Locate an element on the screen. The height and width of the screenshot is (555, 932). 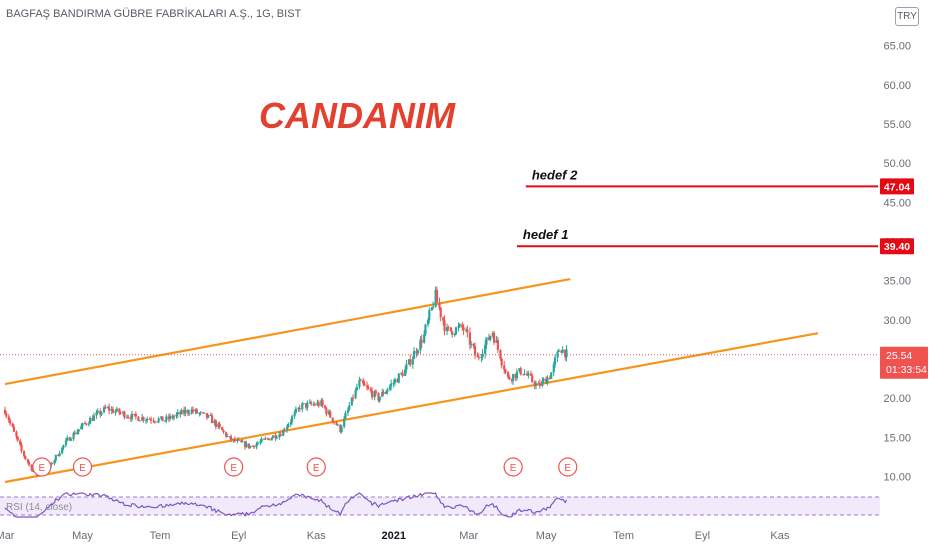
y-tick-label: 50.00 is located at coordinates (897, 164).